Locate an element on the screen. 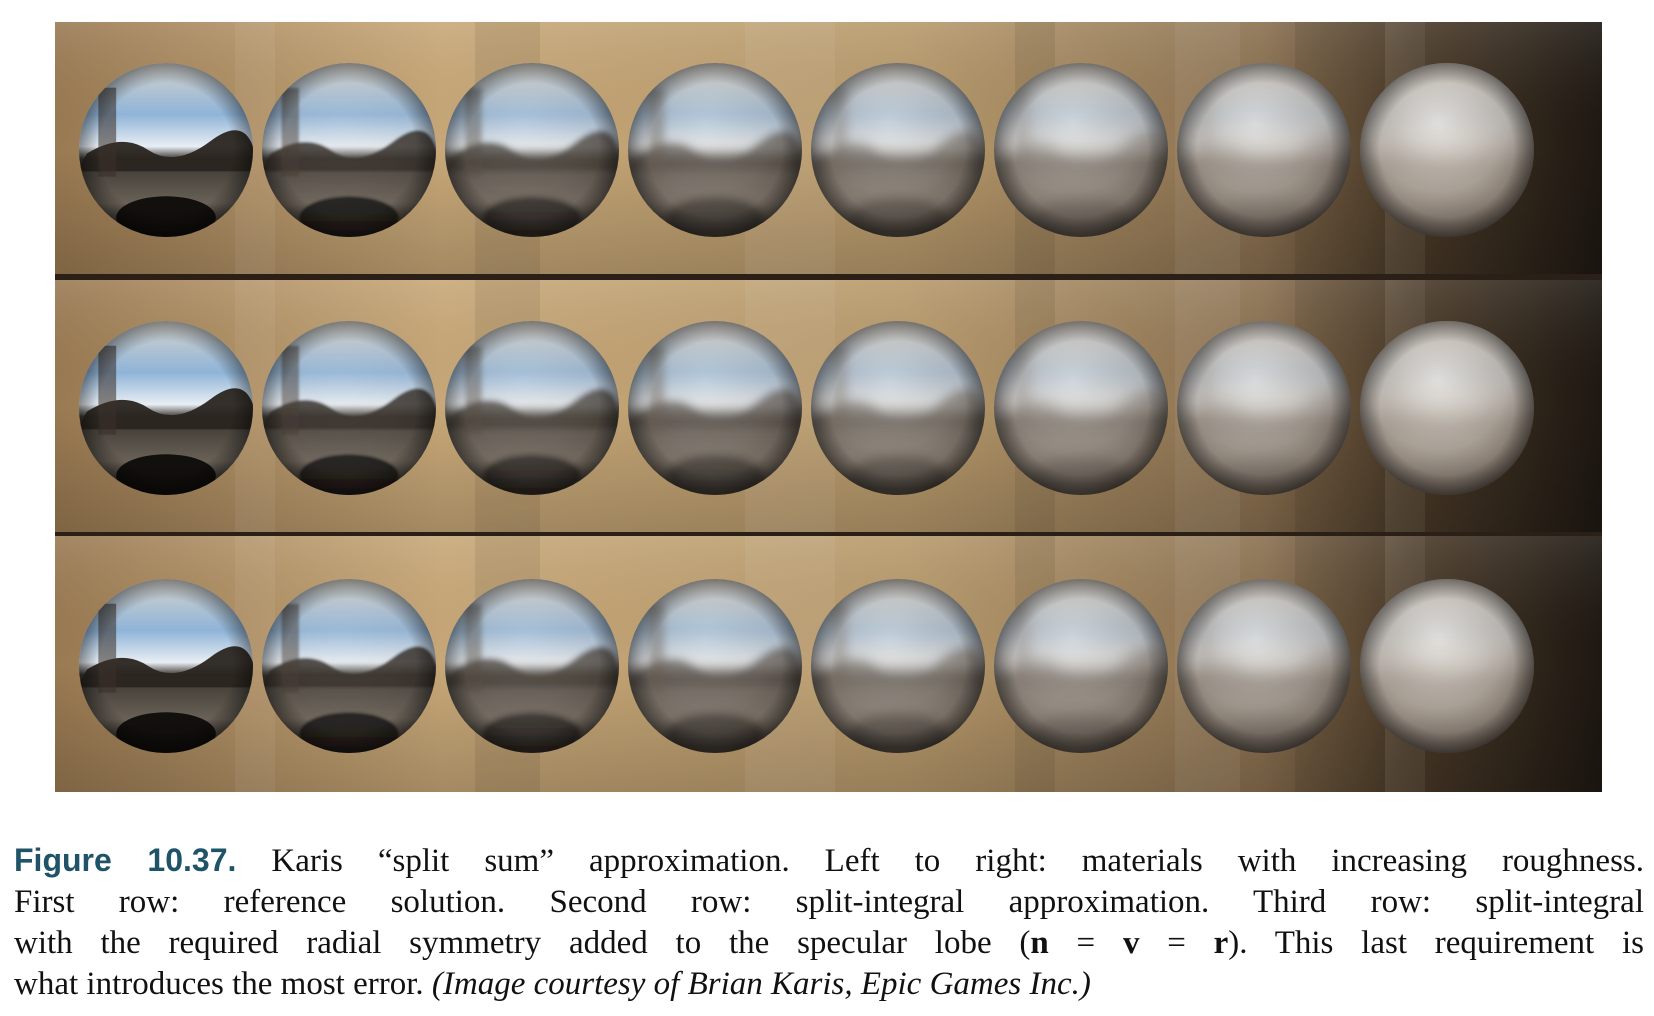  math-n: n is located at coordinates (1039, 943).